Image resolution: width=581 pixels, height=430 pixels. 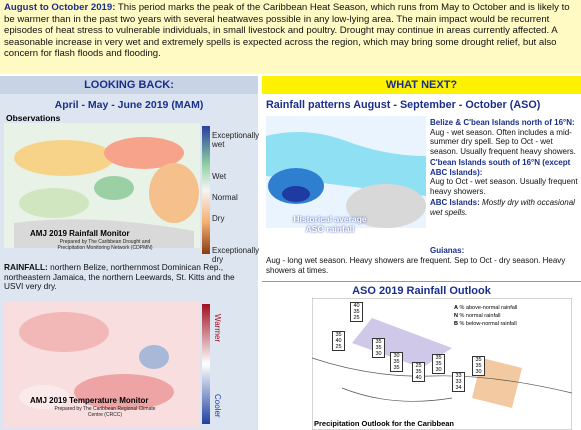 I want to click on rain-legend-item: Dry, so click(x=218, y=218).